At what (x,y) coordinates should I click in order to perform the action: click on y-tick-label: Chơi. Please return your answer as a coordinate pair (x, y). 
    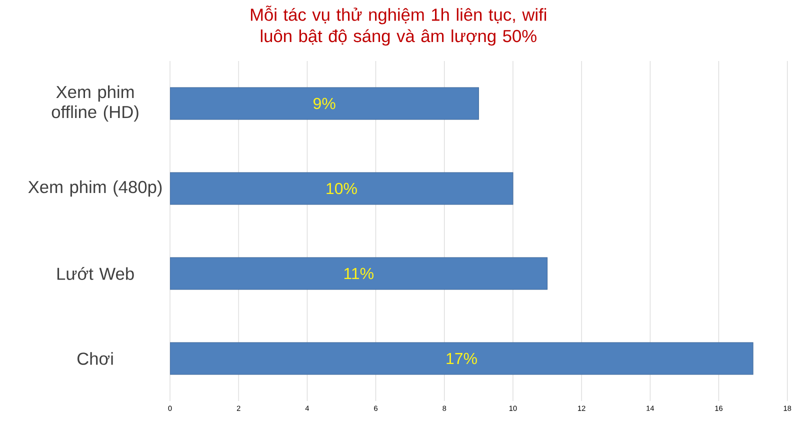
    Looking at the image, I should click on (95, 358).